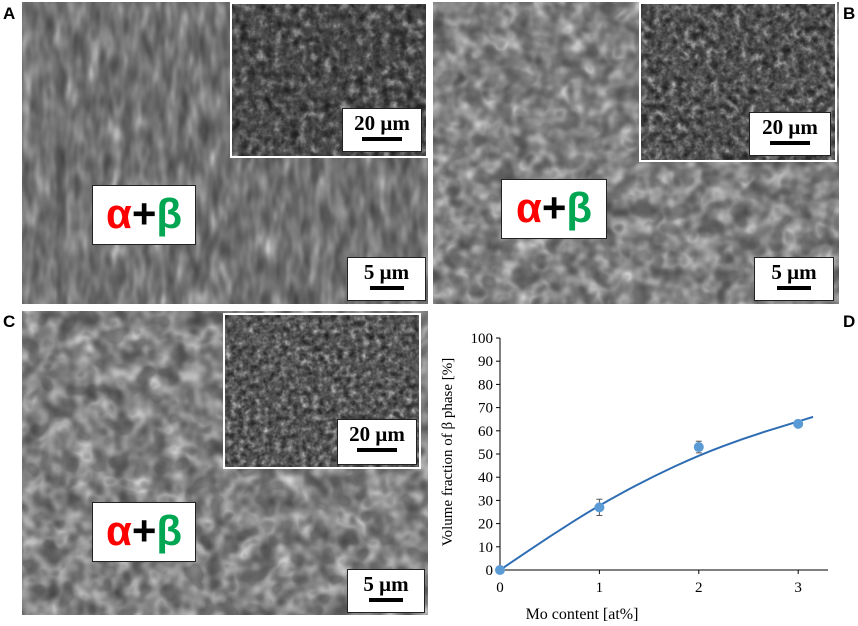 This screenshot has height=626, width=858. I want to click on inset-scale-bar-c: 20 μm, so click(377, 442).